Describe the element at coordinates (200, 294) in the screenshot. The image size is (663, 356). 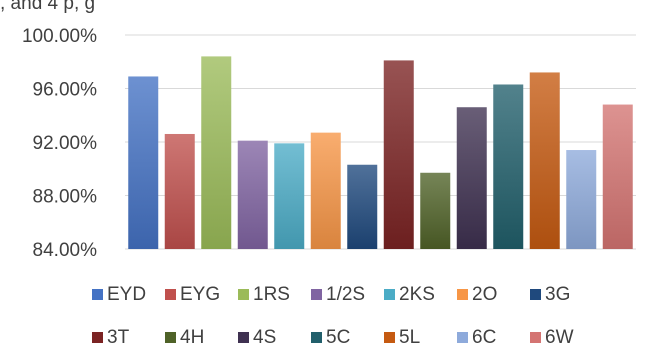
I see `legend-label: EYG` at that location.